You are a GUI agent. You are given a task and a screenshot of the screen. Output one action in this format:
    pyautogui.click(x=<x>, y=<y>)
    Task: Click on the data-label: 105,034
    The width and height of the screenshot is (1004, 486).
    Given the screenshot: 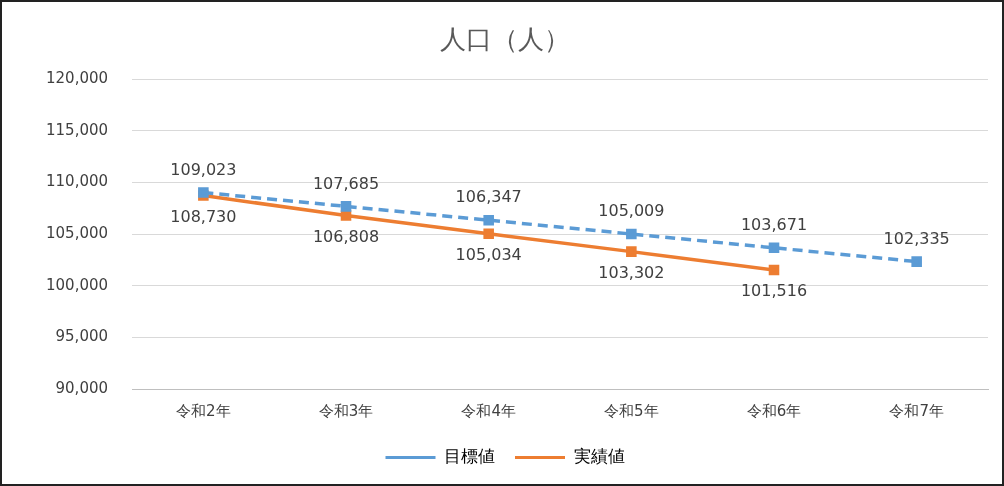 What is the action you would take?
    pyautogui.click(x=488, y=254)
    